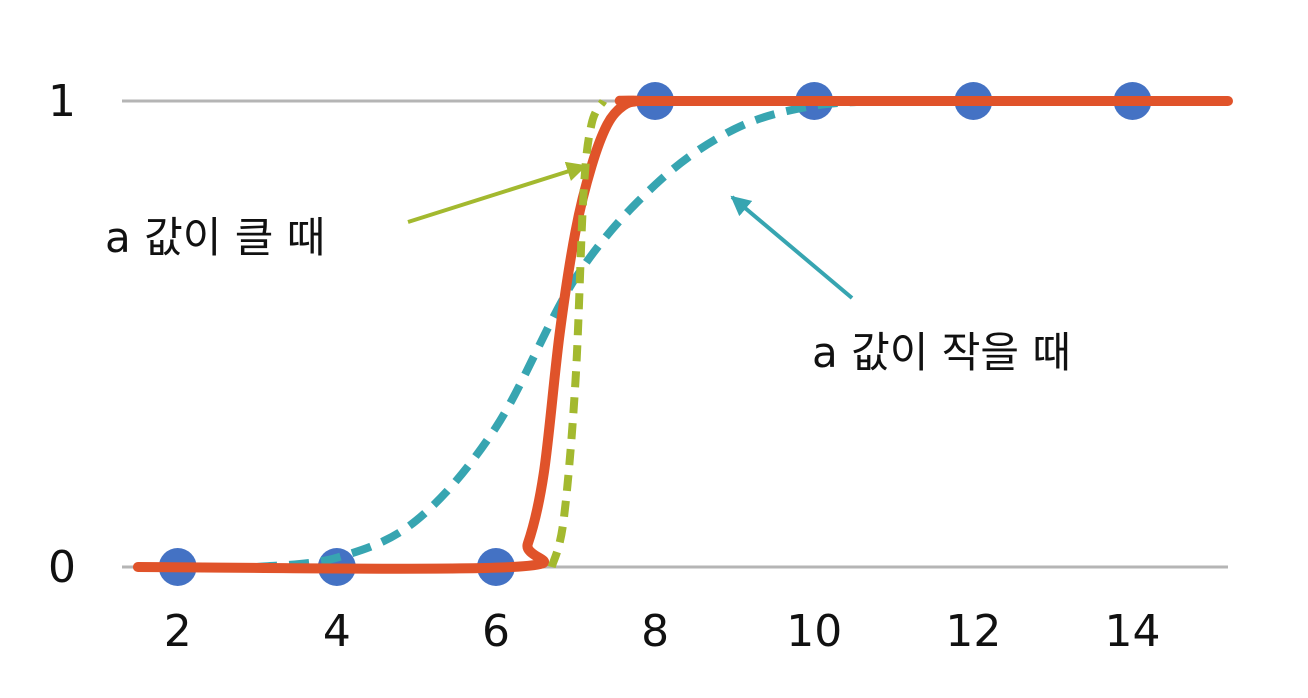 The height and width of the screenshot is (698, 1308). Describe the element at coordinates (496, 631) in the screenshot. I see `x-tick-label: 6` at that location.